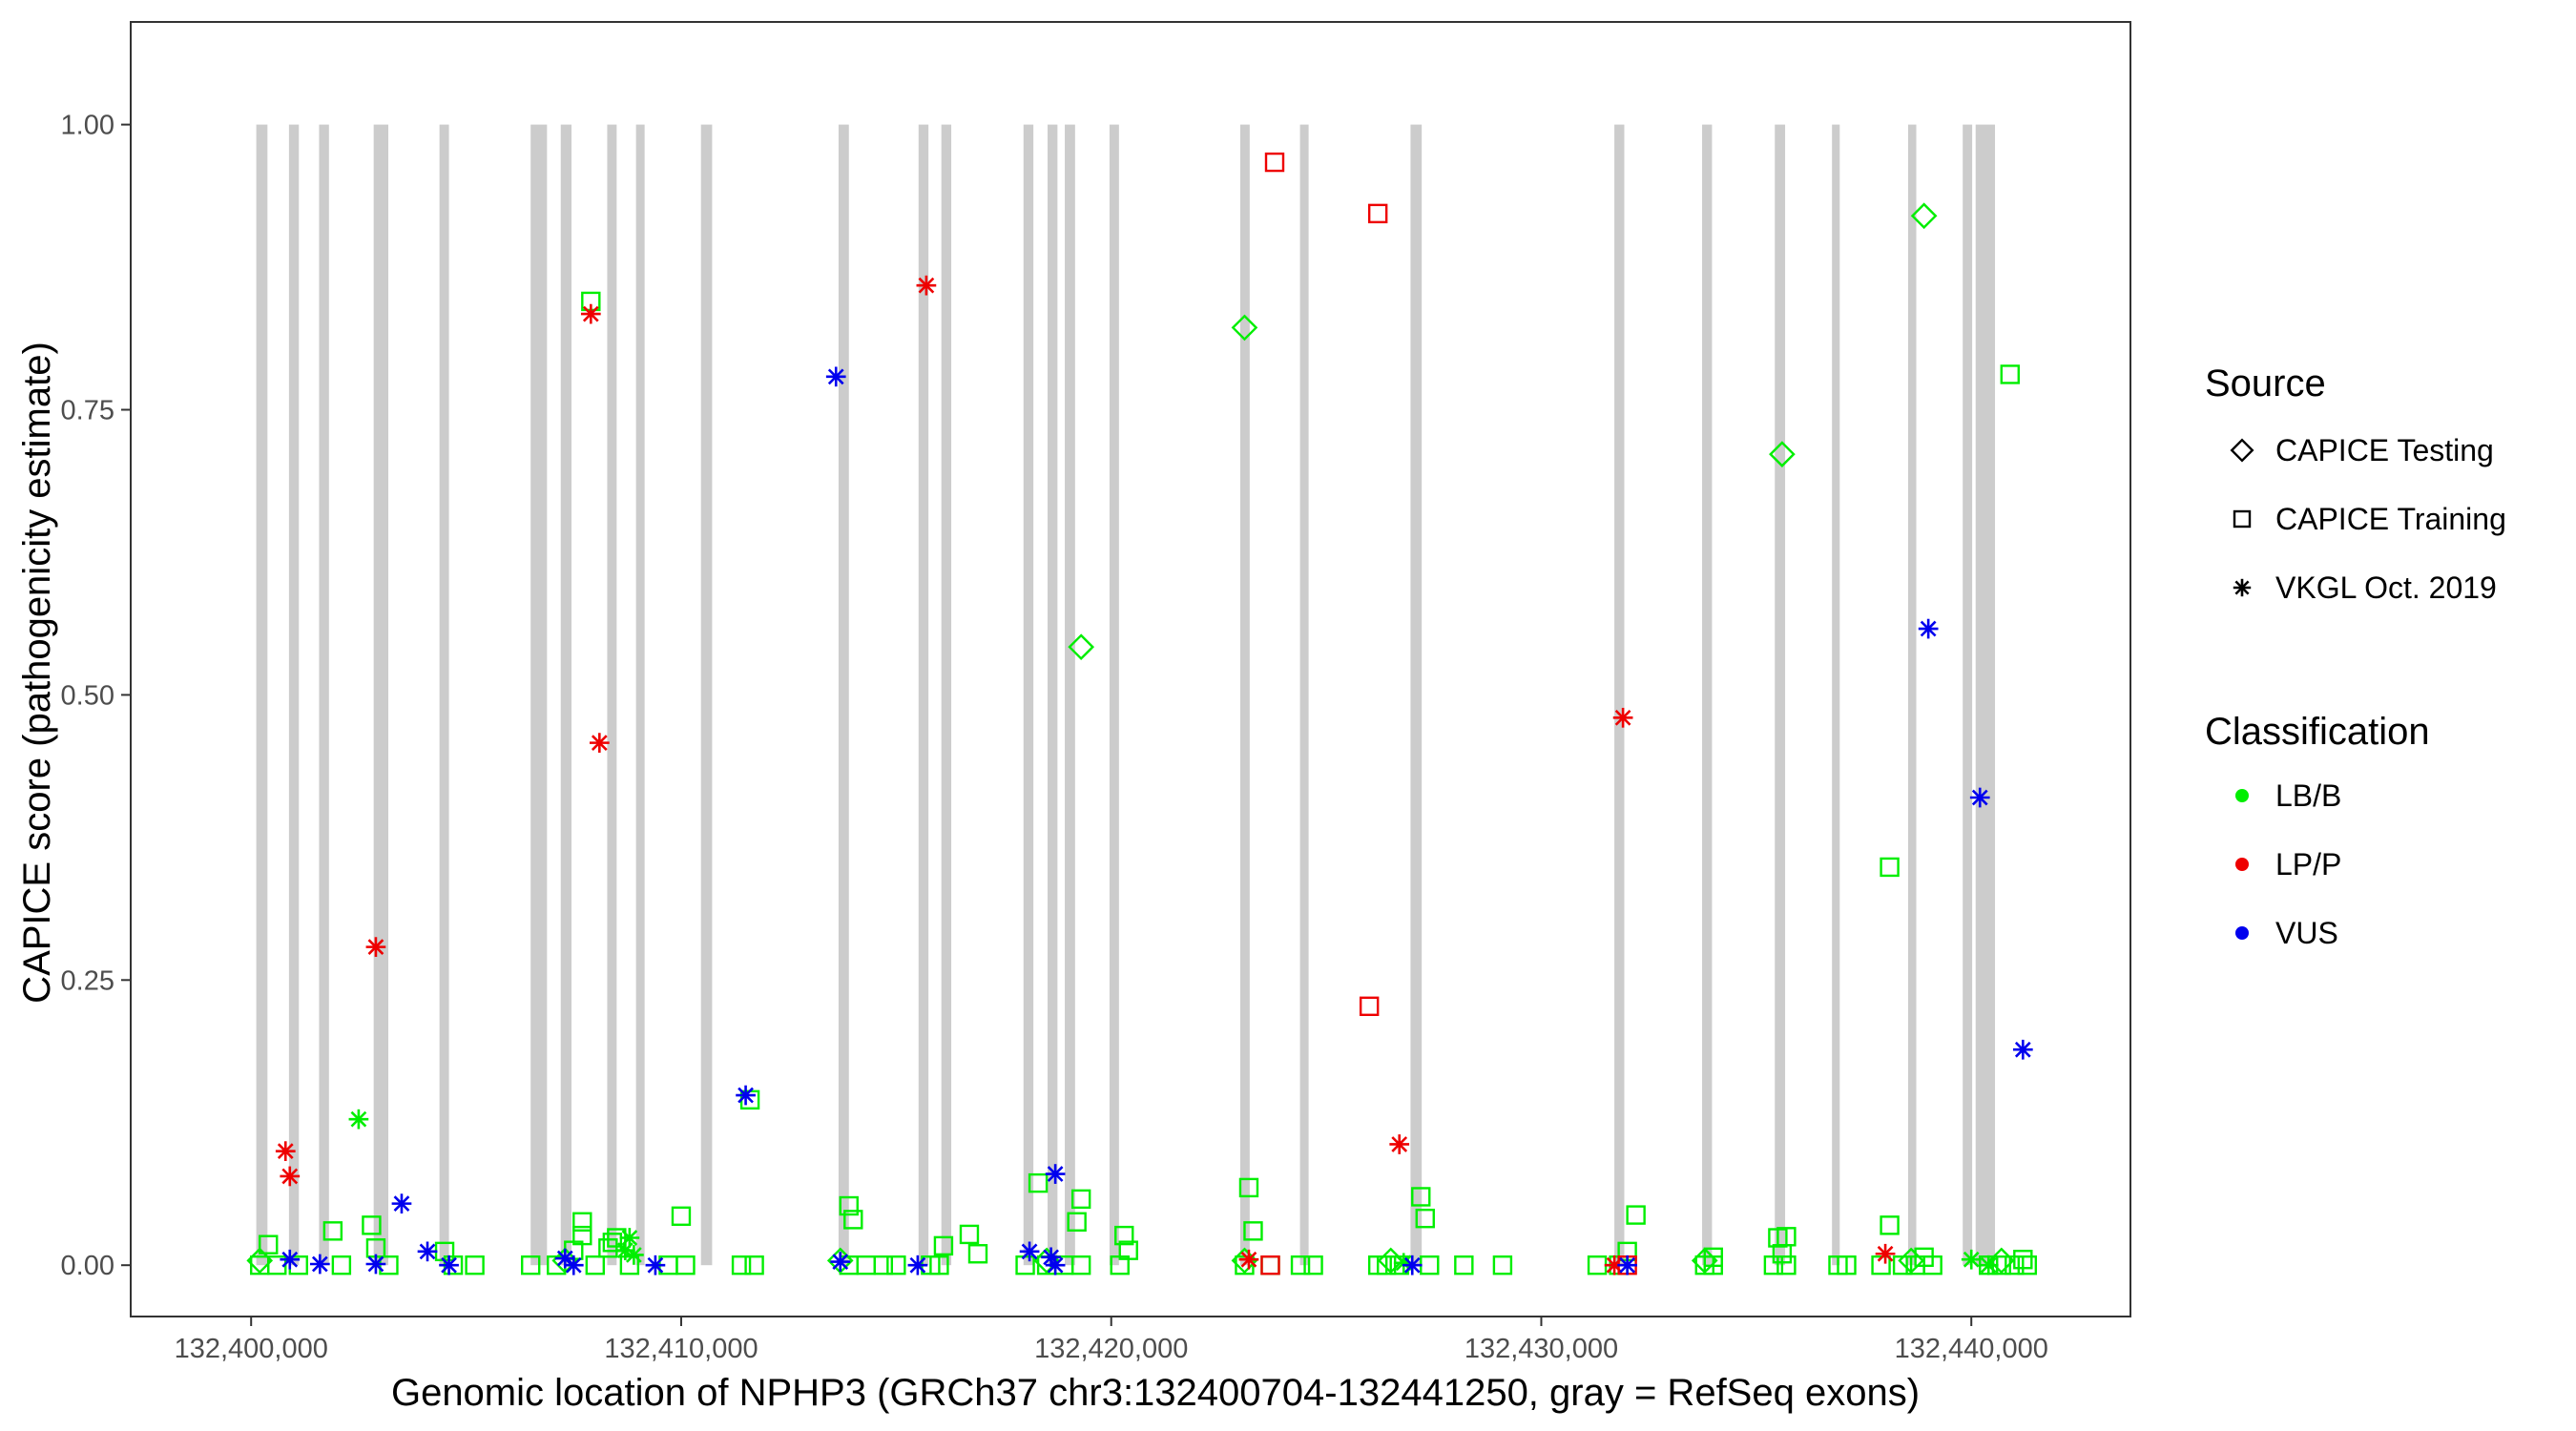 This screenshot has height=1431, width=2576. I want to click on legend-source-label: VKGL Oct. 2019, so click(2386, 587).